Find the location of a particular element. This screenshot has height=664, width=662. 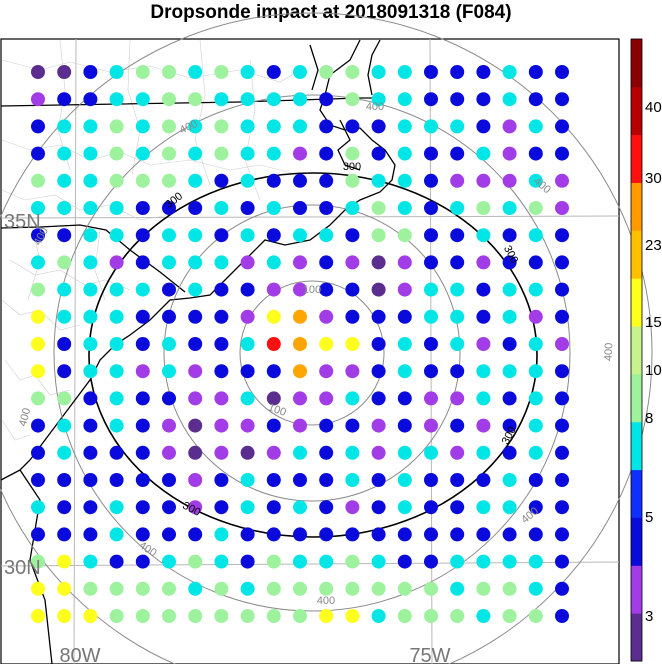

ring-label-400-bottom: 400 is located at coordinates (326, 601).